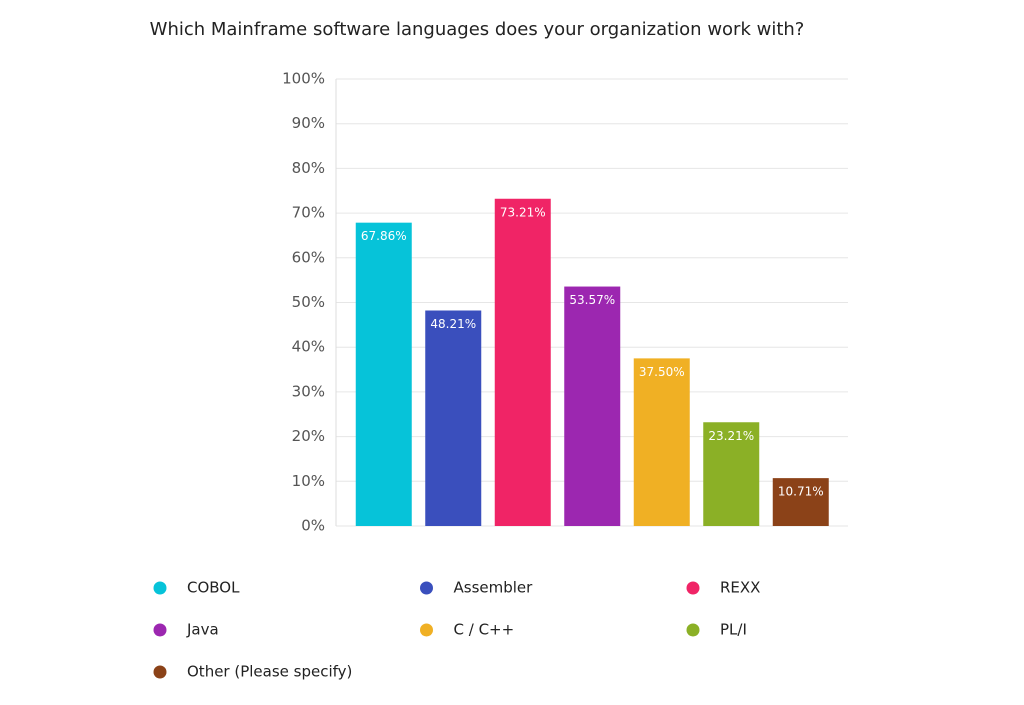  What do you see at coordinates (453, 324) in the screenshot?
I see `value-label: 48.21%` at bounding box center [453, 324].